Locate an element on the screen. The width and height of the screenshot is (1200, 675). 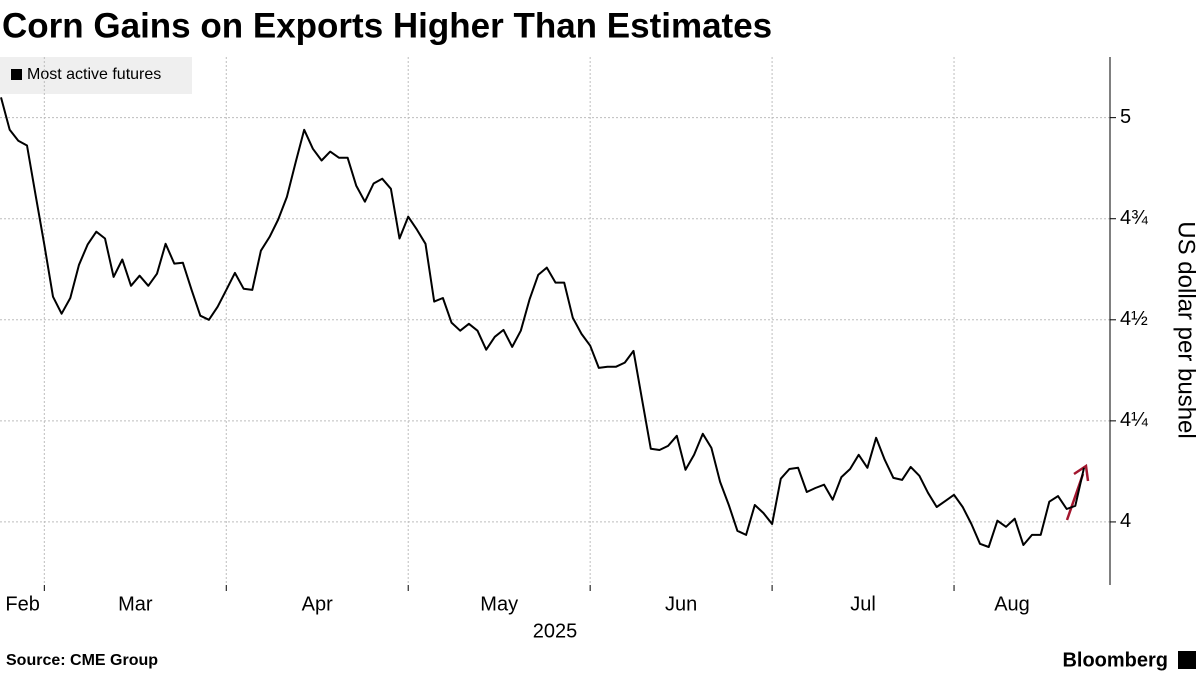
x-tick-label: May is located at coordinates (499, 604).